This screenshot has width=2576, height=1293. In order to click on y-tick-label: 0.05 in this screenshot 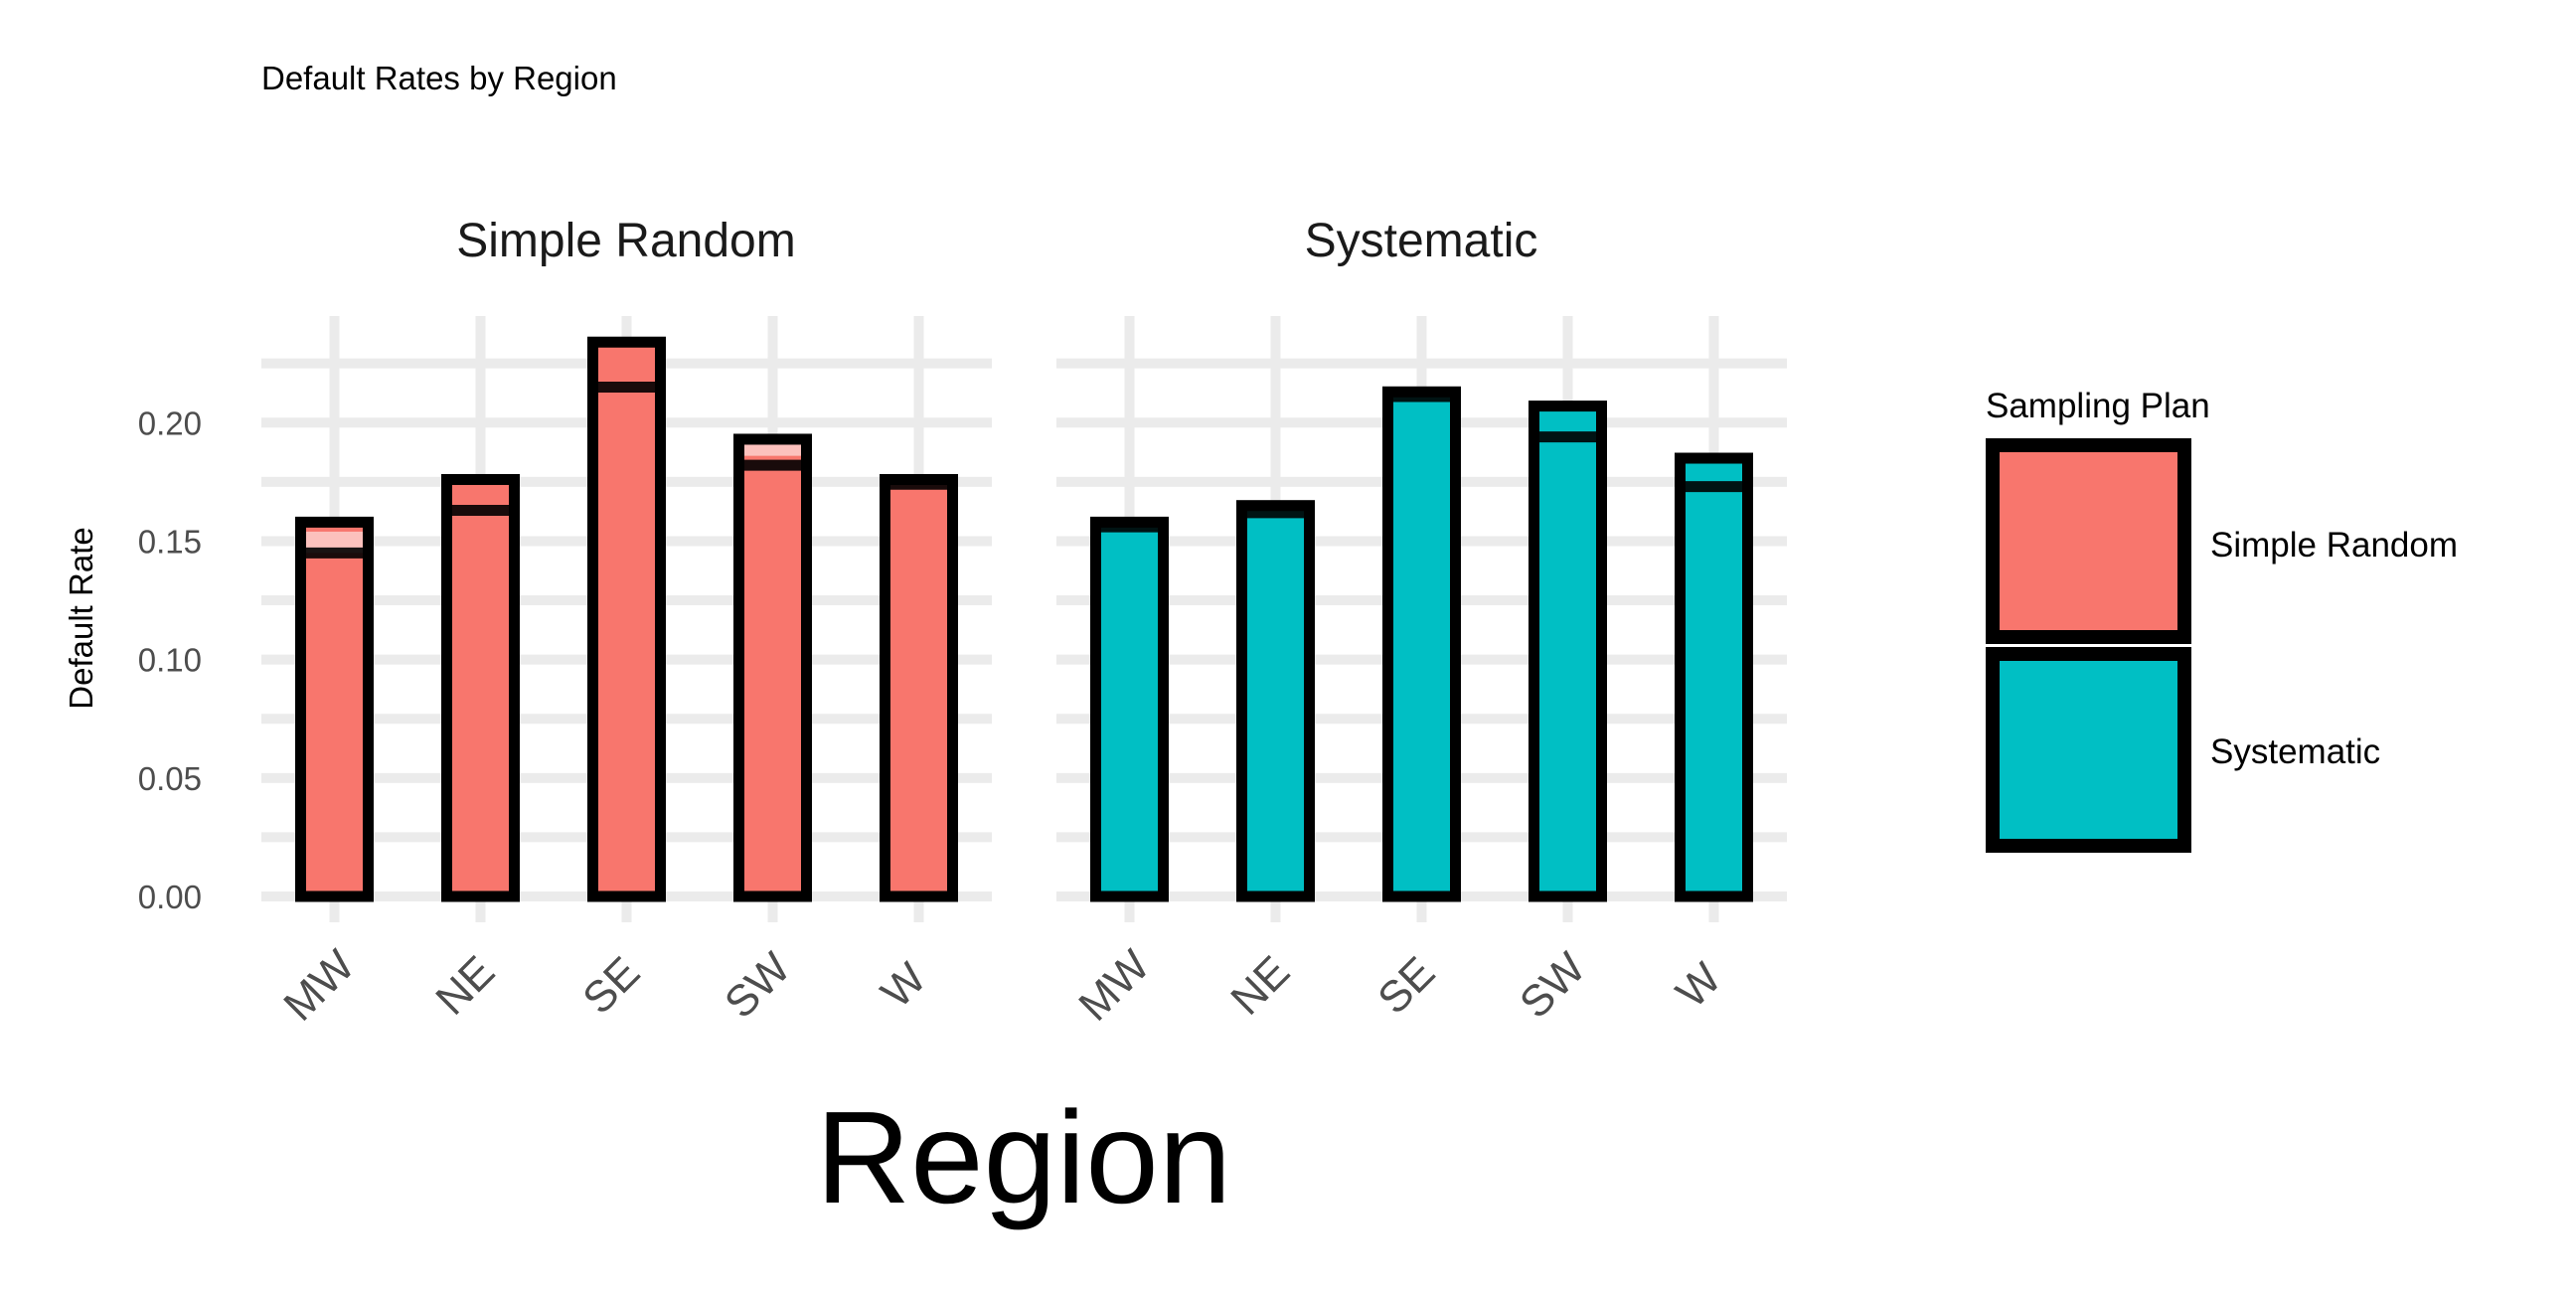, I will do `click(170, 778)`.